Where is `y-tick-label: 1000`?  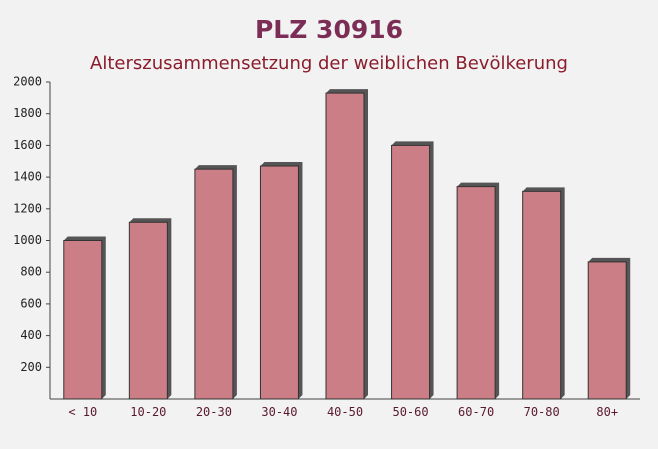
y-tick-label: 1000 is located at coordinates (27, 240).